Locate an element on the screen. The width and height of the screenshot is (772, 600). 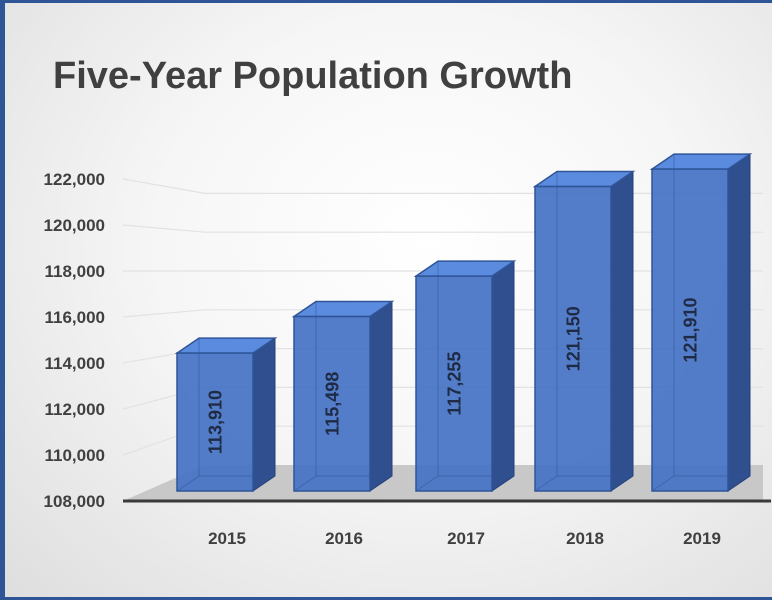
x-tick-label: 2015 is located at coordinates (227, 538).